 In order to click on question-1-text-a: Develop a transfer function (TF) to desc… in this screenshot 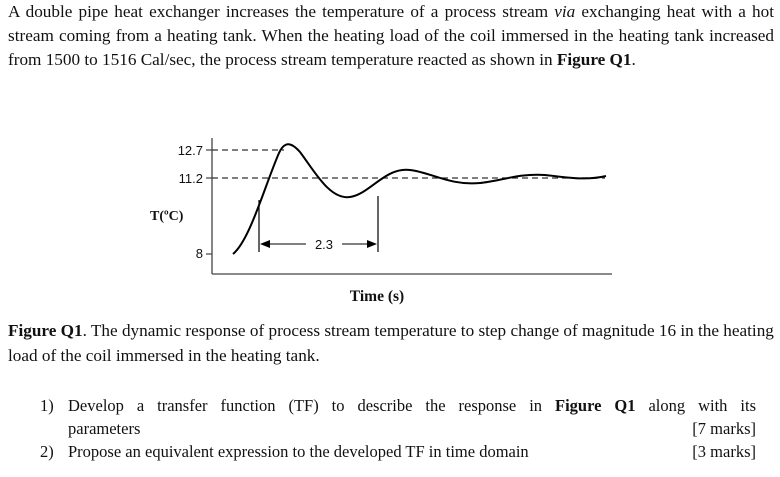, I will do `click(312, 405)`.